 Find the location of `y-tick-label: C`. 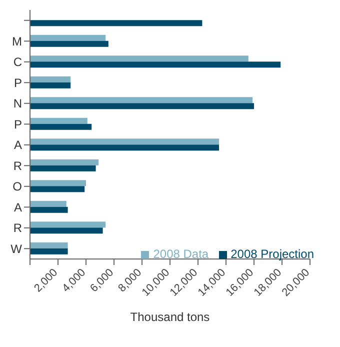

y-tick-label: C is located at coordinates (17, 62).